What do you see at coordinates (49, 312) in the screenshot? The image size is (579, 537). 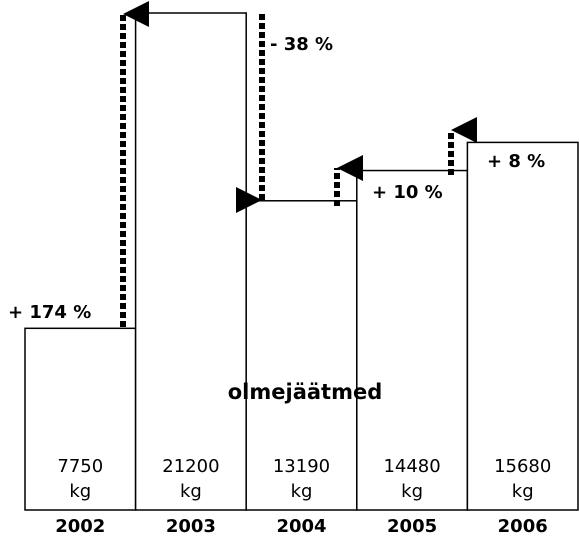 I see `change-label: + 174 %` at bounding box center [49, 312].